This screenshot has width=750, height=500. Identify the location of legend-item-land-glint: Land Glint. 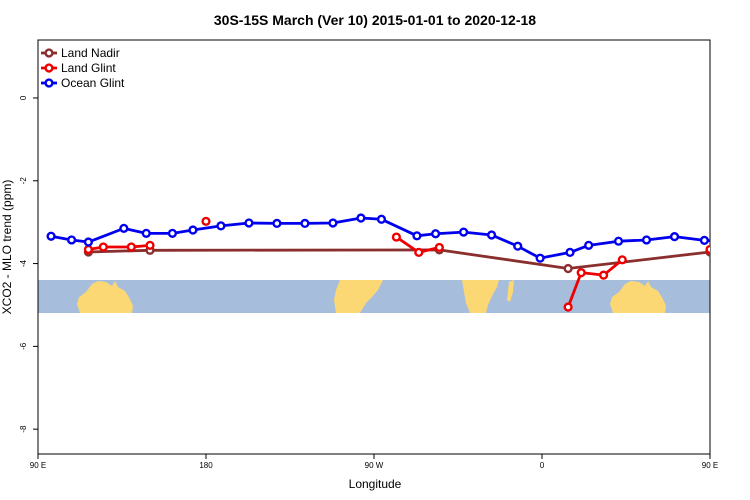
(78, 68).